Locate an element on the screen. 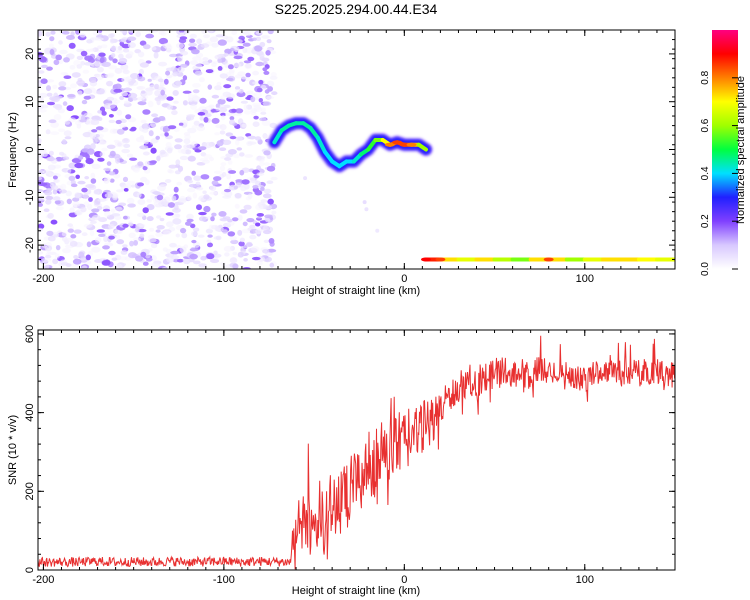 The width and height of the screenshot is (750, 600). colorbar-tick-label: 0.6 is located at coordinates (705, 125).